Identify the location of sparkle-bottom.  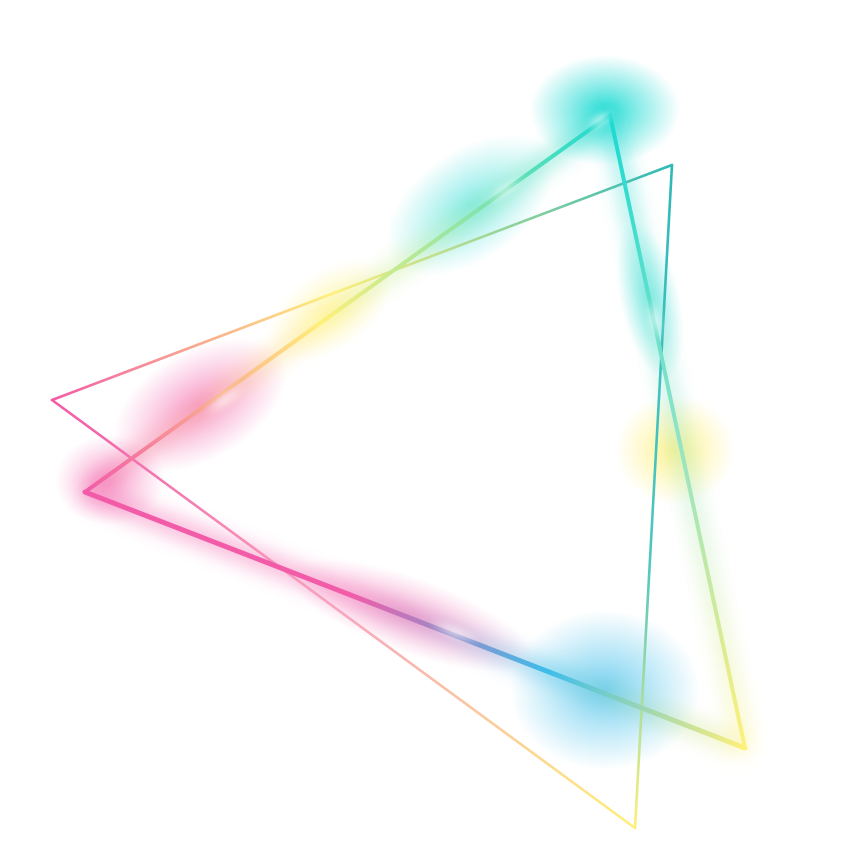
(455, 632).